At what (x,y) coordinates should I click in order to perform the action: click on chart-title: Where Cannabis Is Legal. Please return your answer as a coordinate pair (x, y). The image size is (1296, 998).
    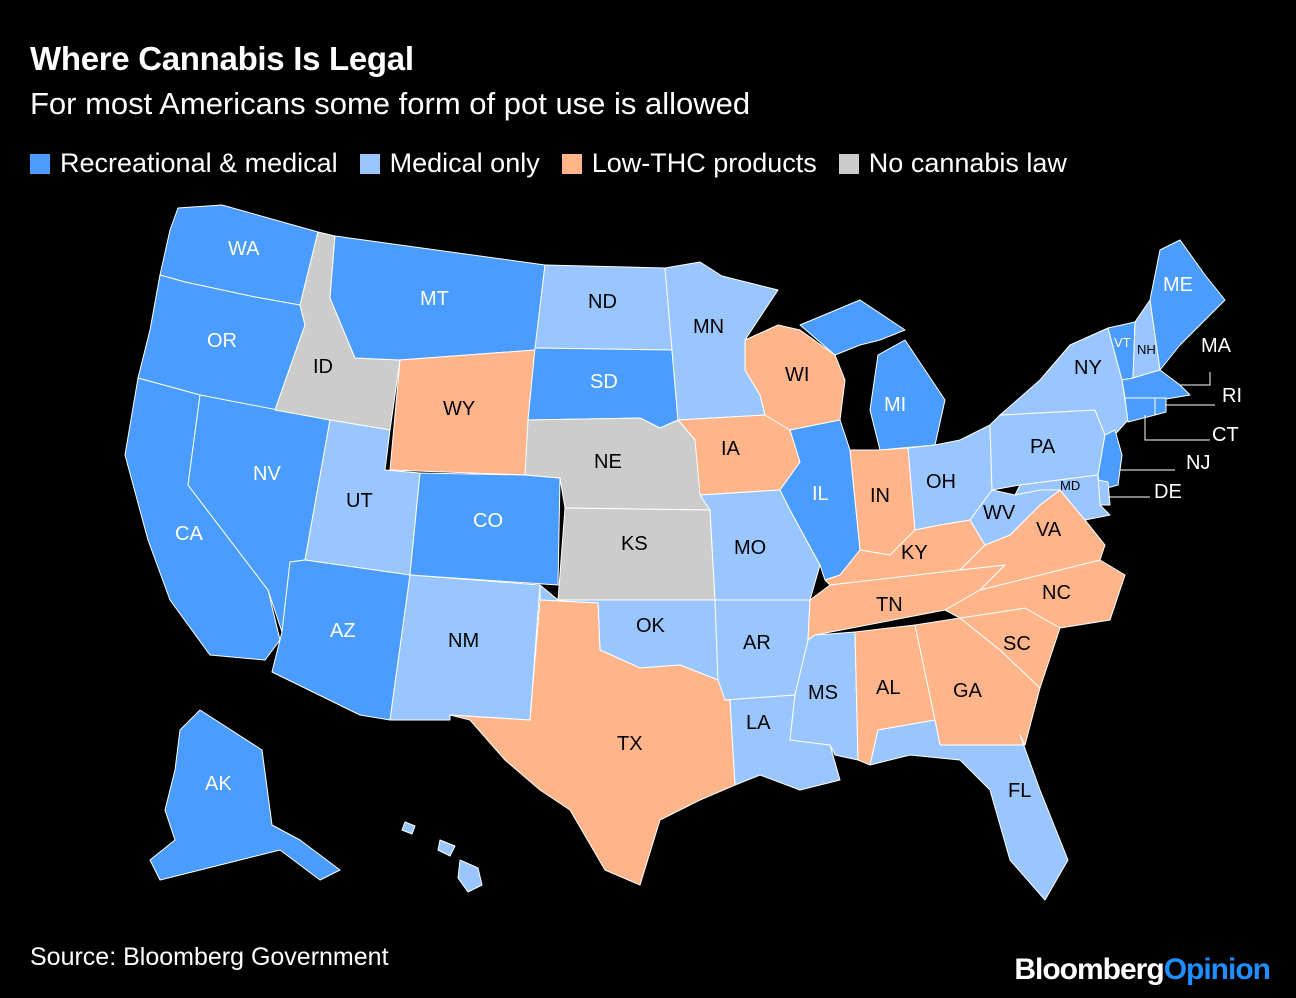
    Looking at the image, I should click on (222, 58).